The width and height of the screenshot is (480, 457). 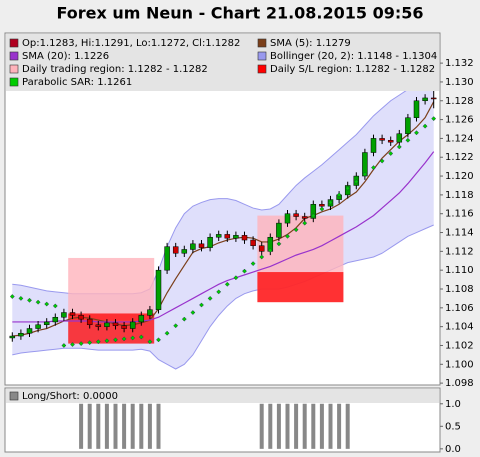 I want to click on y-tick-label: 1.122, so click(x=459, y=157).